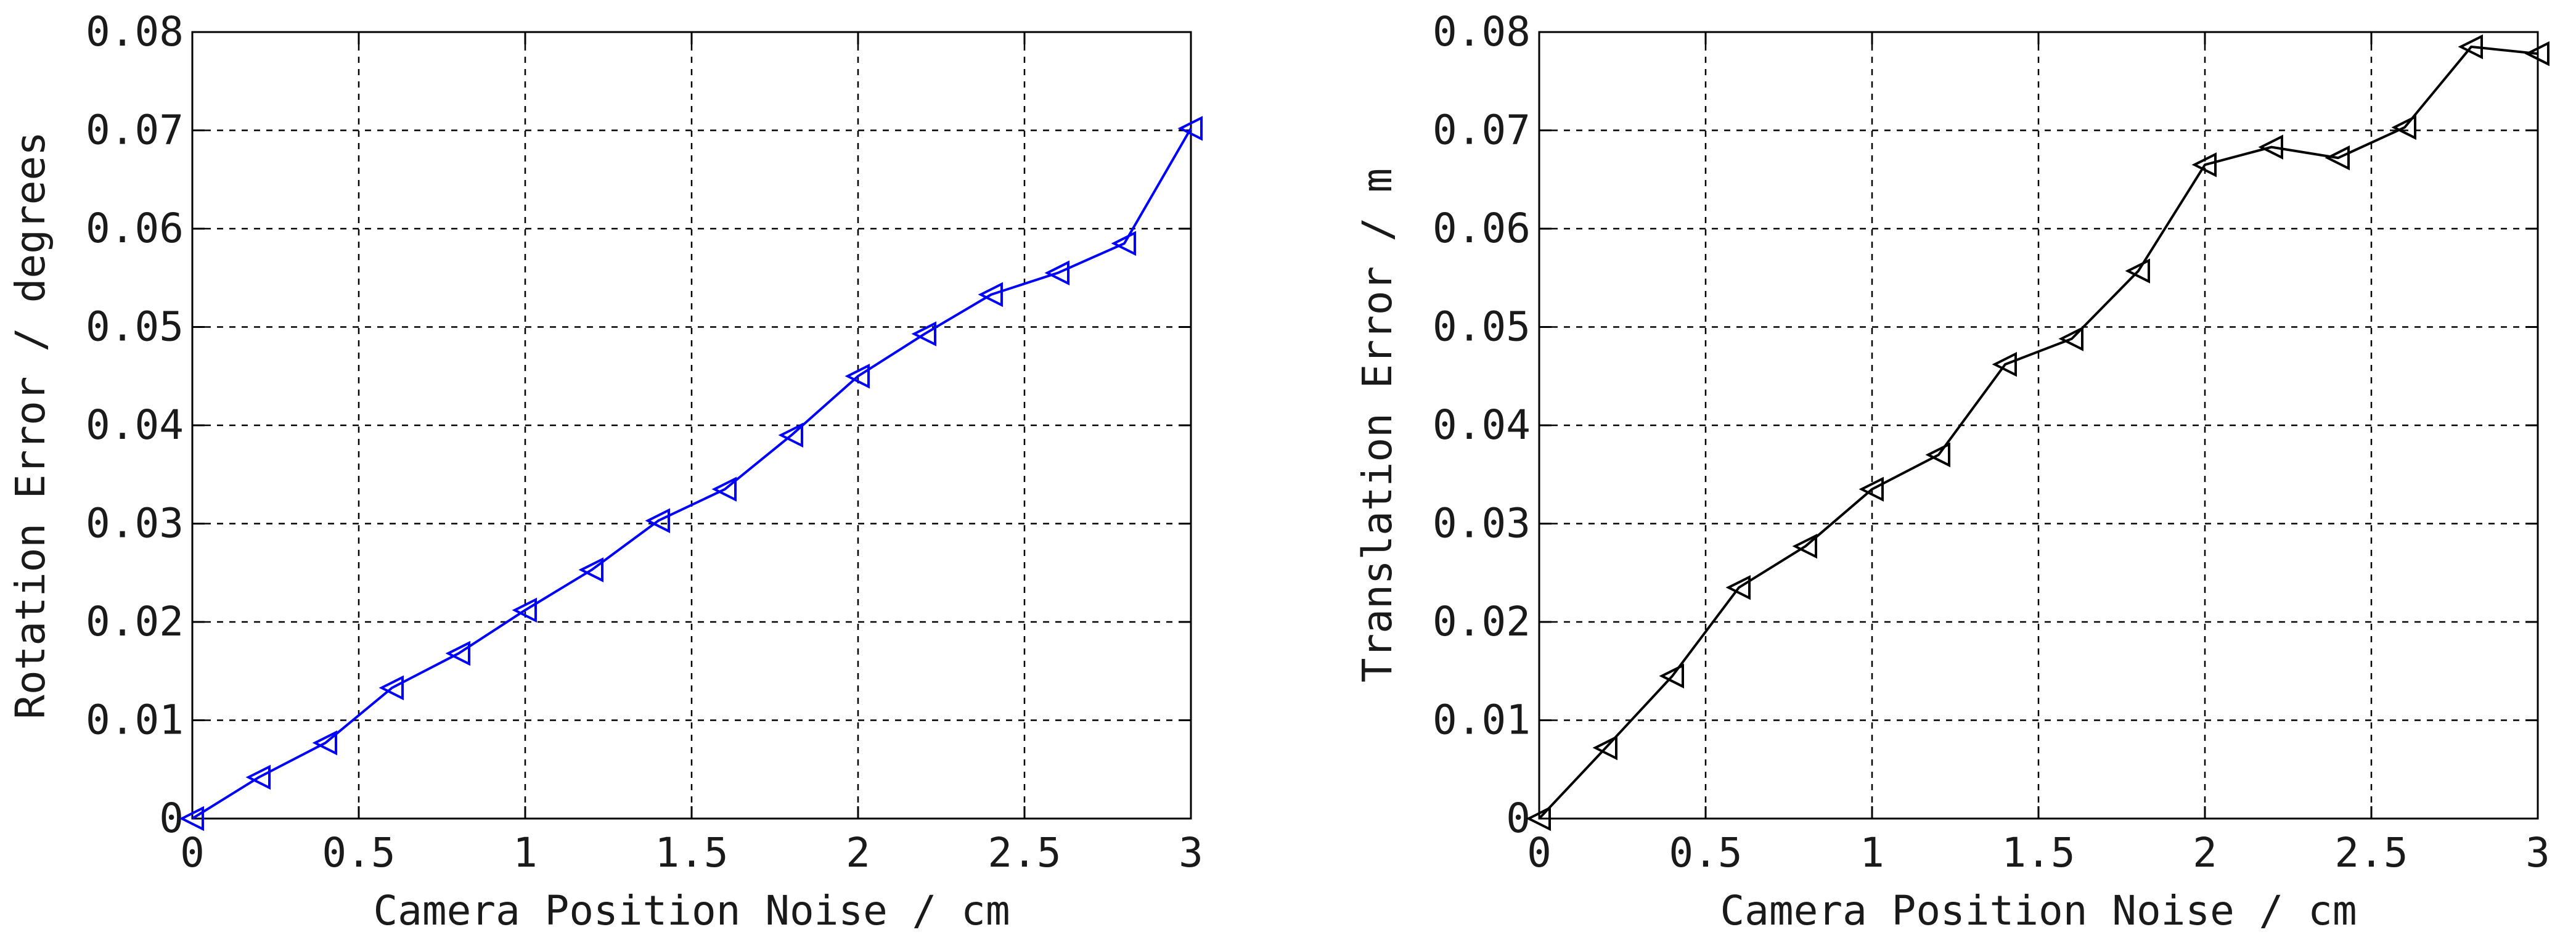  What do you see at coordinates (135, 523) in the screenshot?
I see `rotation-y-tick-label: 0.03` at bounding box center [135, 523].